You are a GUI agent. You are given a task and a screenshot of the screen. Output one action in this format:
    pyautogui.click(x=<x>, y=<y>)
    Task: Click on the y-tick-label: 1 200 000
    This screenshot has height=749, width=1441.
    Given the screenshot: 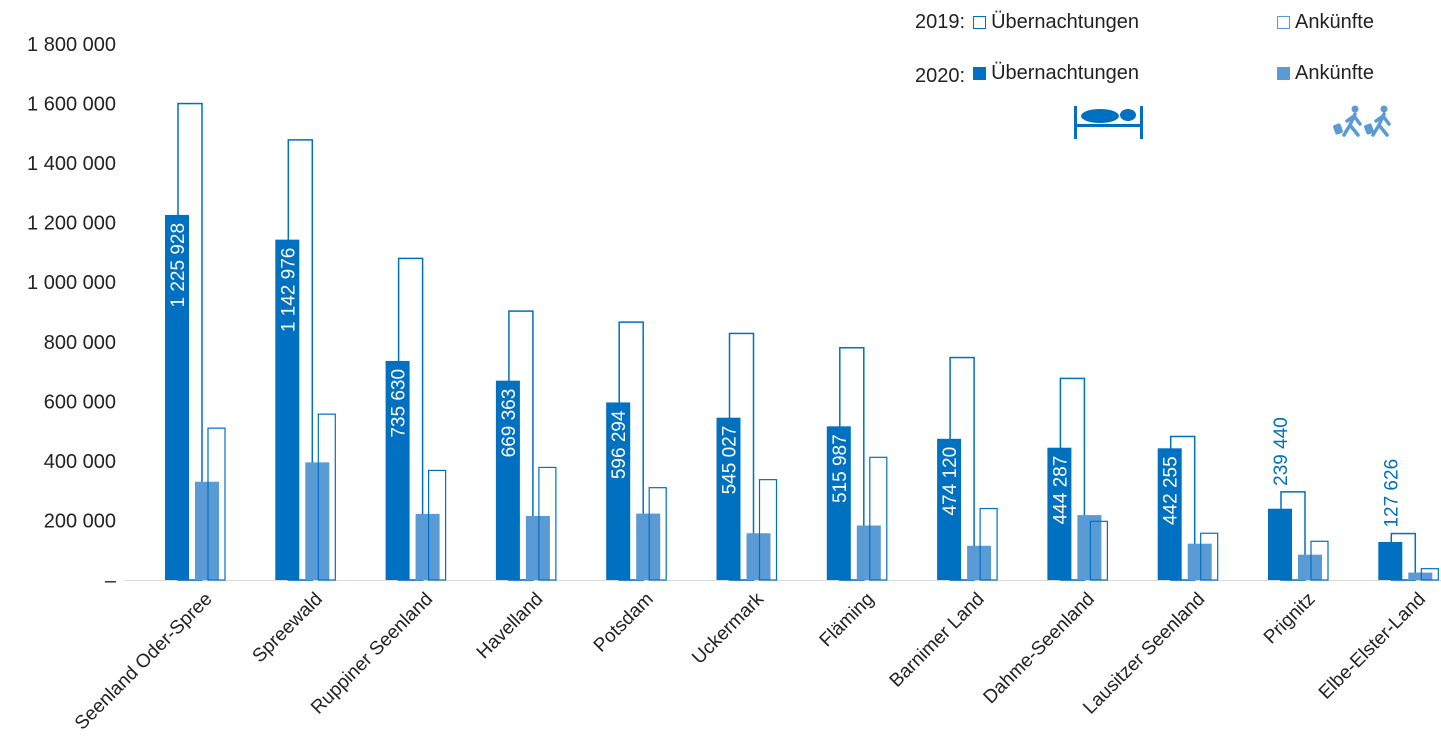 What is the action you would take?
    pyautogui.click(x=71, y=224)
    